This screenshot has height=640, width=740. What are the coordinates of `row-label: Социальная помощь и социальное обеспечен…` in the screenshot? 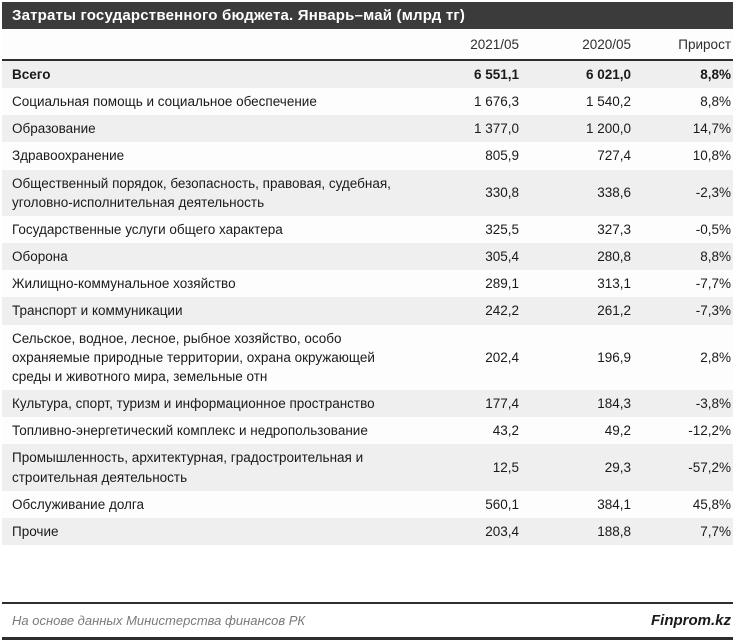 It's located at (164, 102).